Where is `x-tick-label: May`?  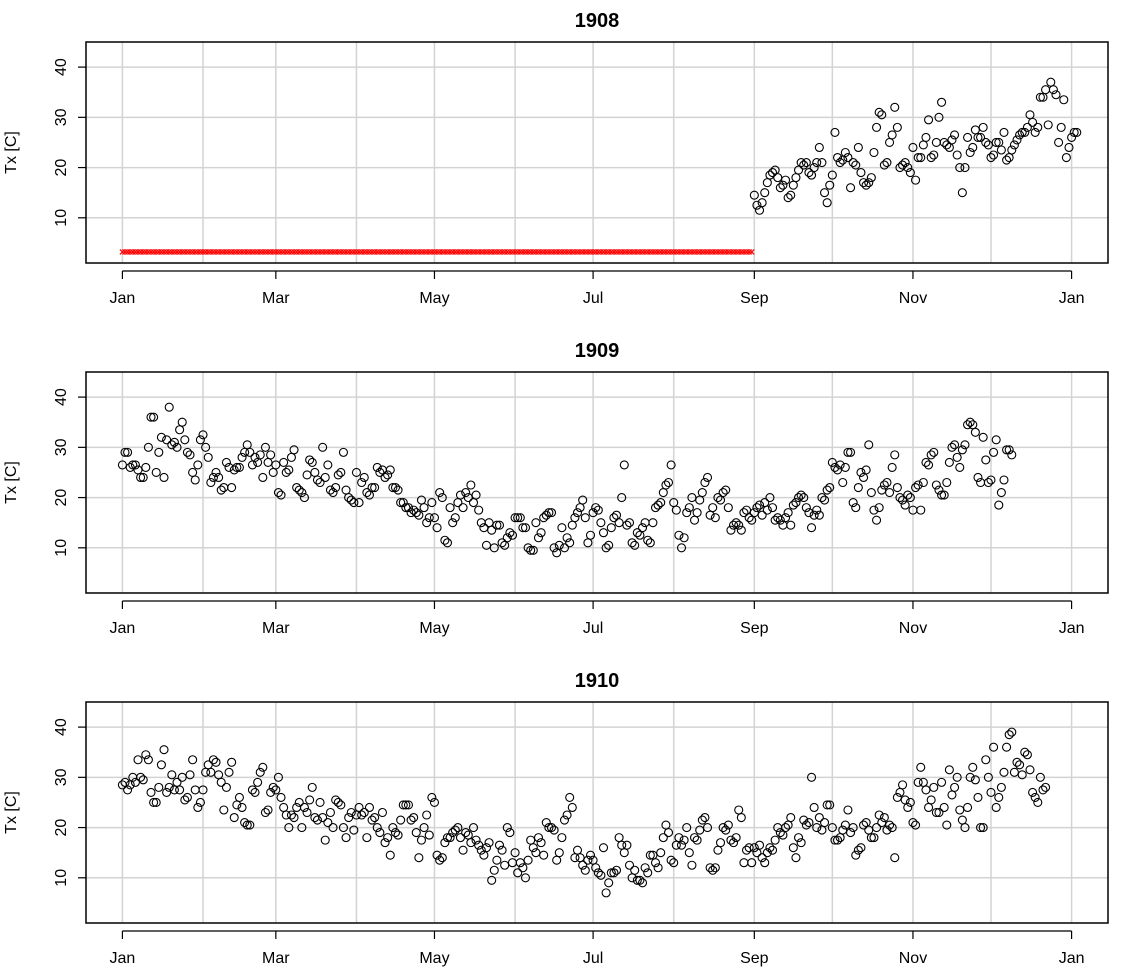
x-tick-label: May is located at coordinates (434, 298).